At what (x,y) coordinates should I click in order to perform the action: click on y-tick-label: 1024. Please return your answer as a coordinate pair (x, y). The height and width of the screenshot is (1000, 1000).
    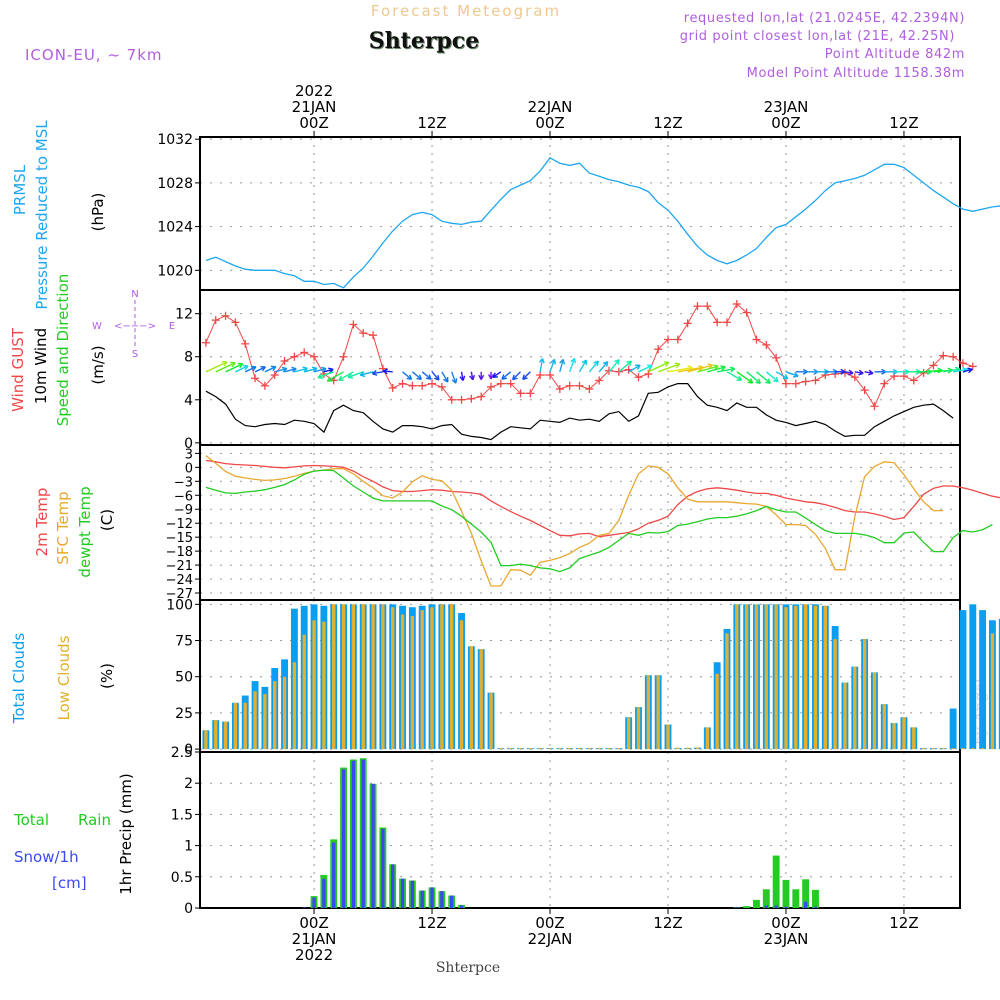
    Looking at the image, I should click on (175, 228).